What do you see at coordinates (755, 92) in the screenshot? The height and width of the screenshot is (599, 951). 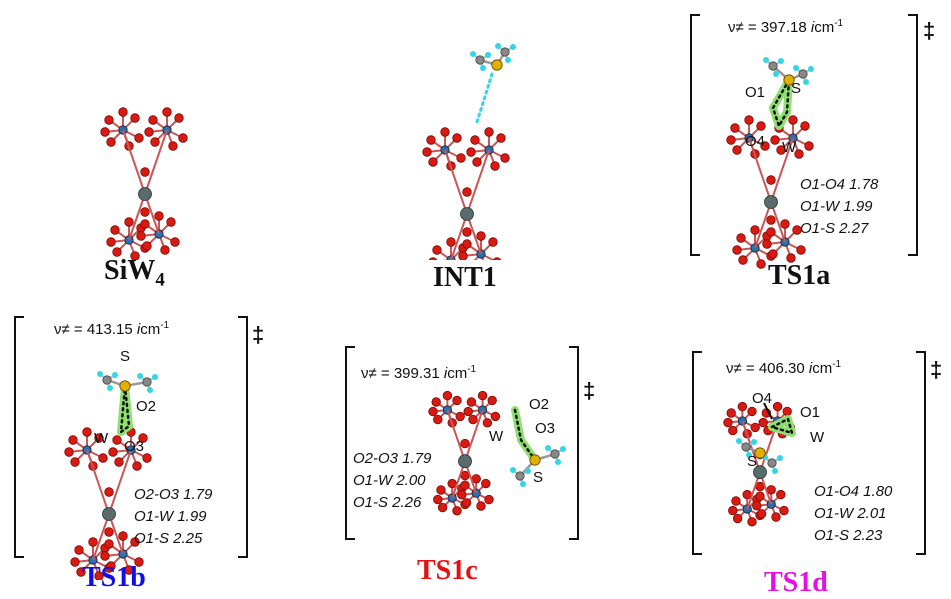 I see `ts1a-atom-o1: O1` at bounding box center [755, 92].